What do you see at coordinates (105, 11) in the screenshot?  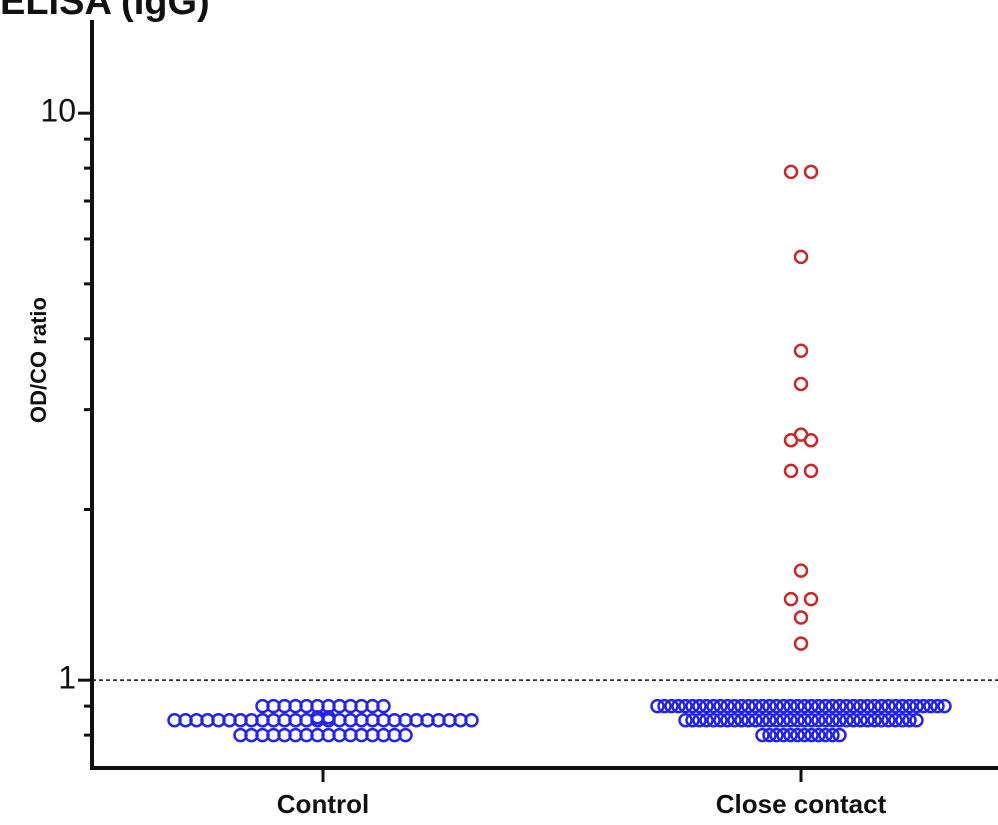 I see `chart-title: ELISA (IgG)` at bounding box center [105, 11].